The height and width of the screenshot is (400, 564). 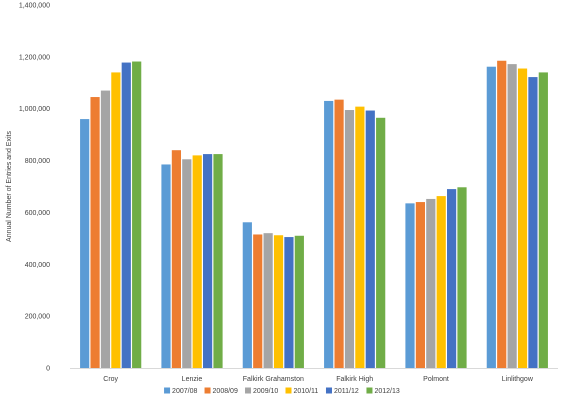 I want to click on x-tick-label: Lenzie, so click(x=192, y=379).